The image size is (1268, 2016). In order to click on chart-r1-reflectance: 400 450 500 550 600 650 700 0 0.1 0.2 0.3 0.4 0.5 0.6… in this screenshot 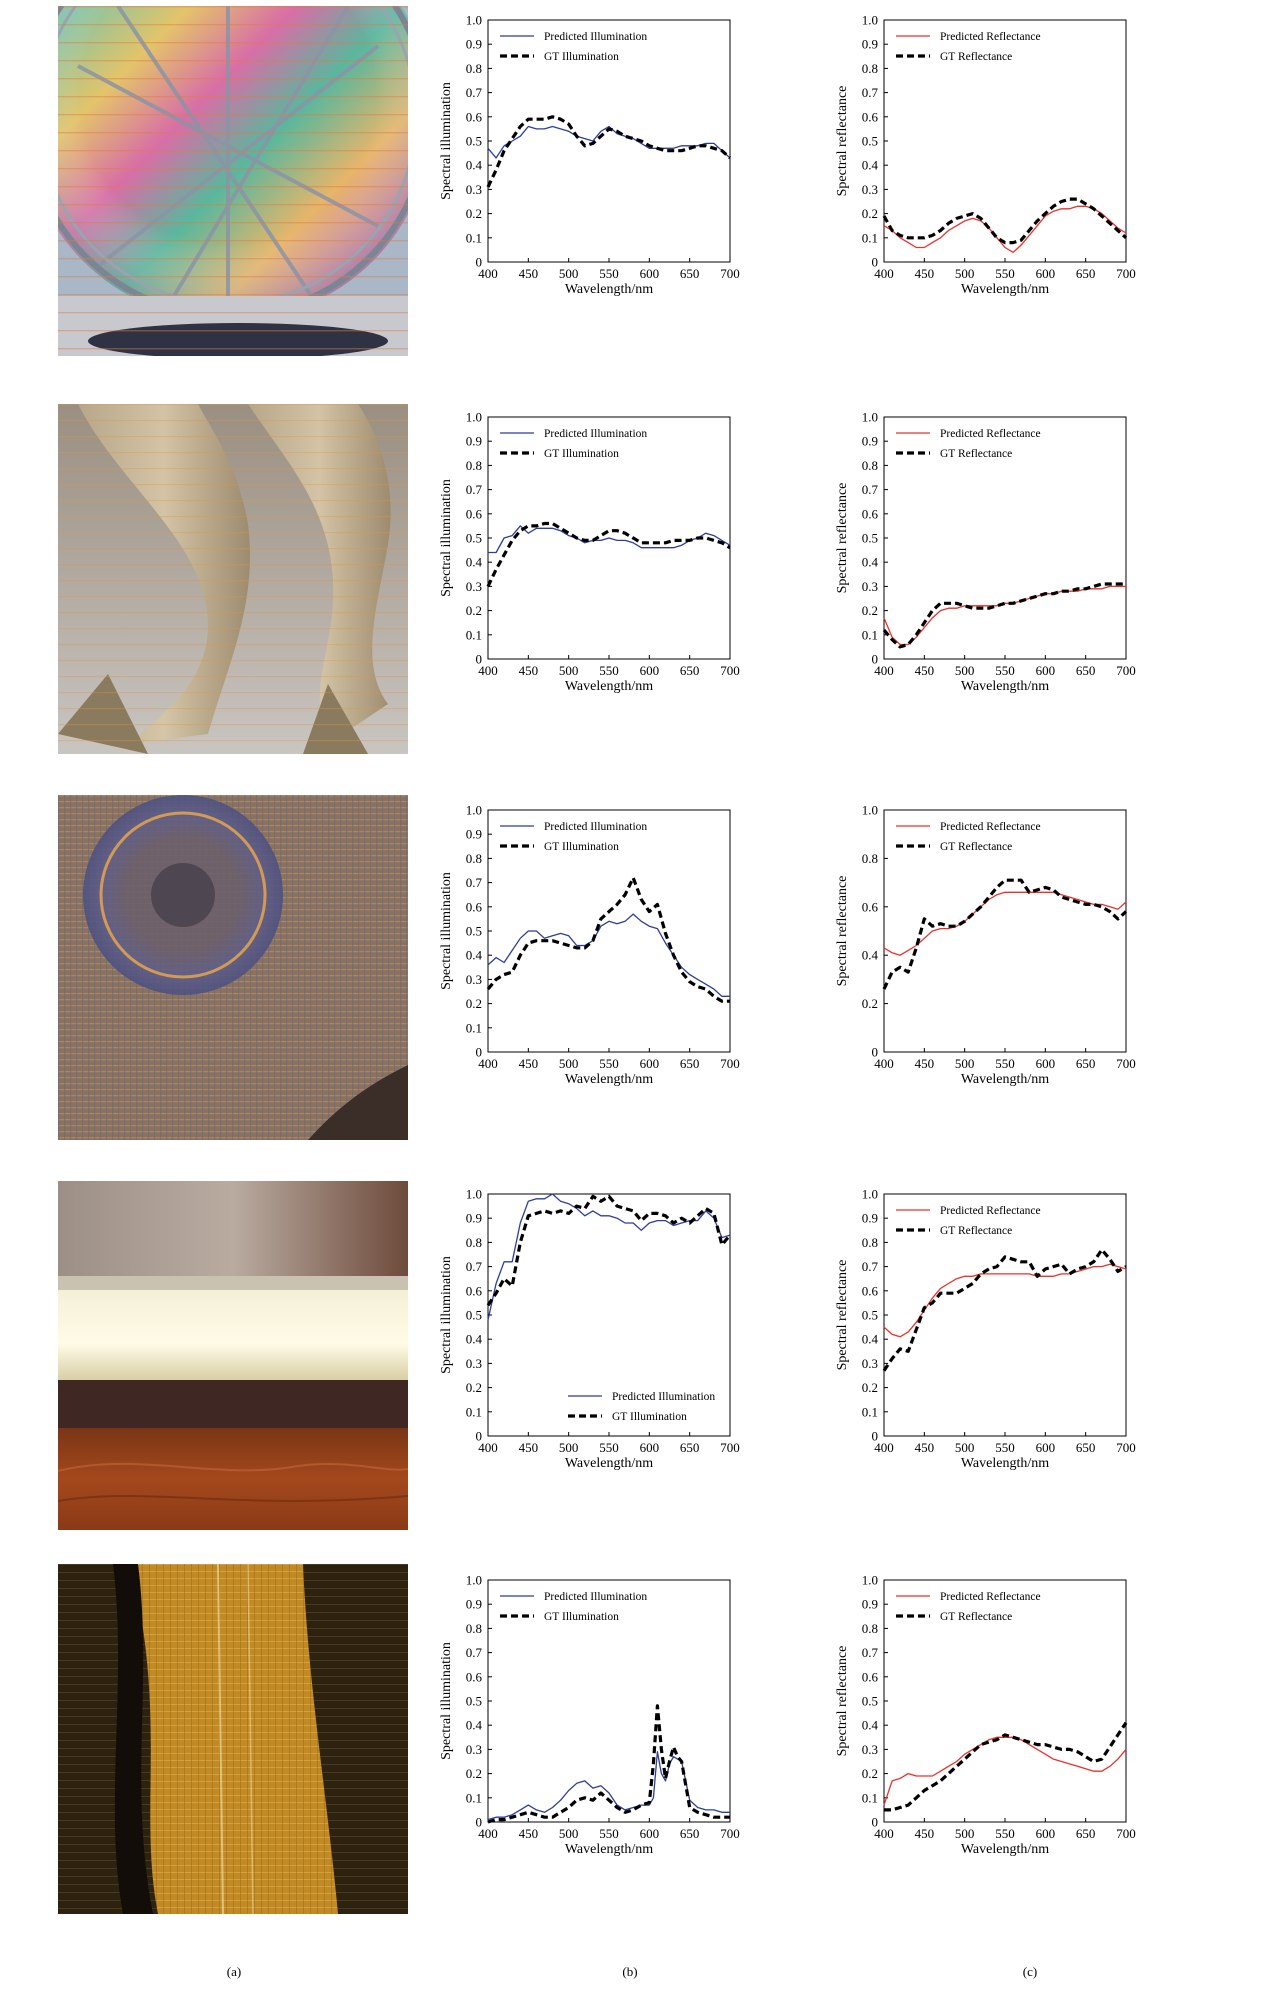, I will do `click(985, 155)`.